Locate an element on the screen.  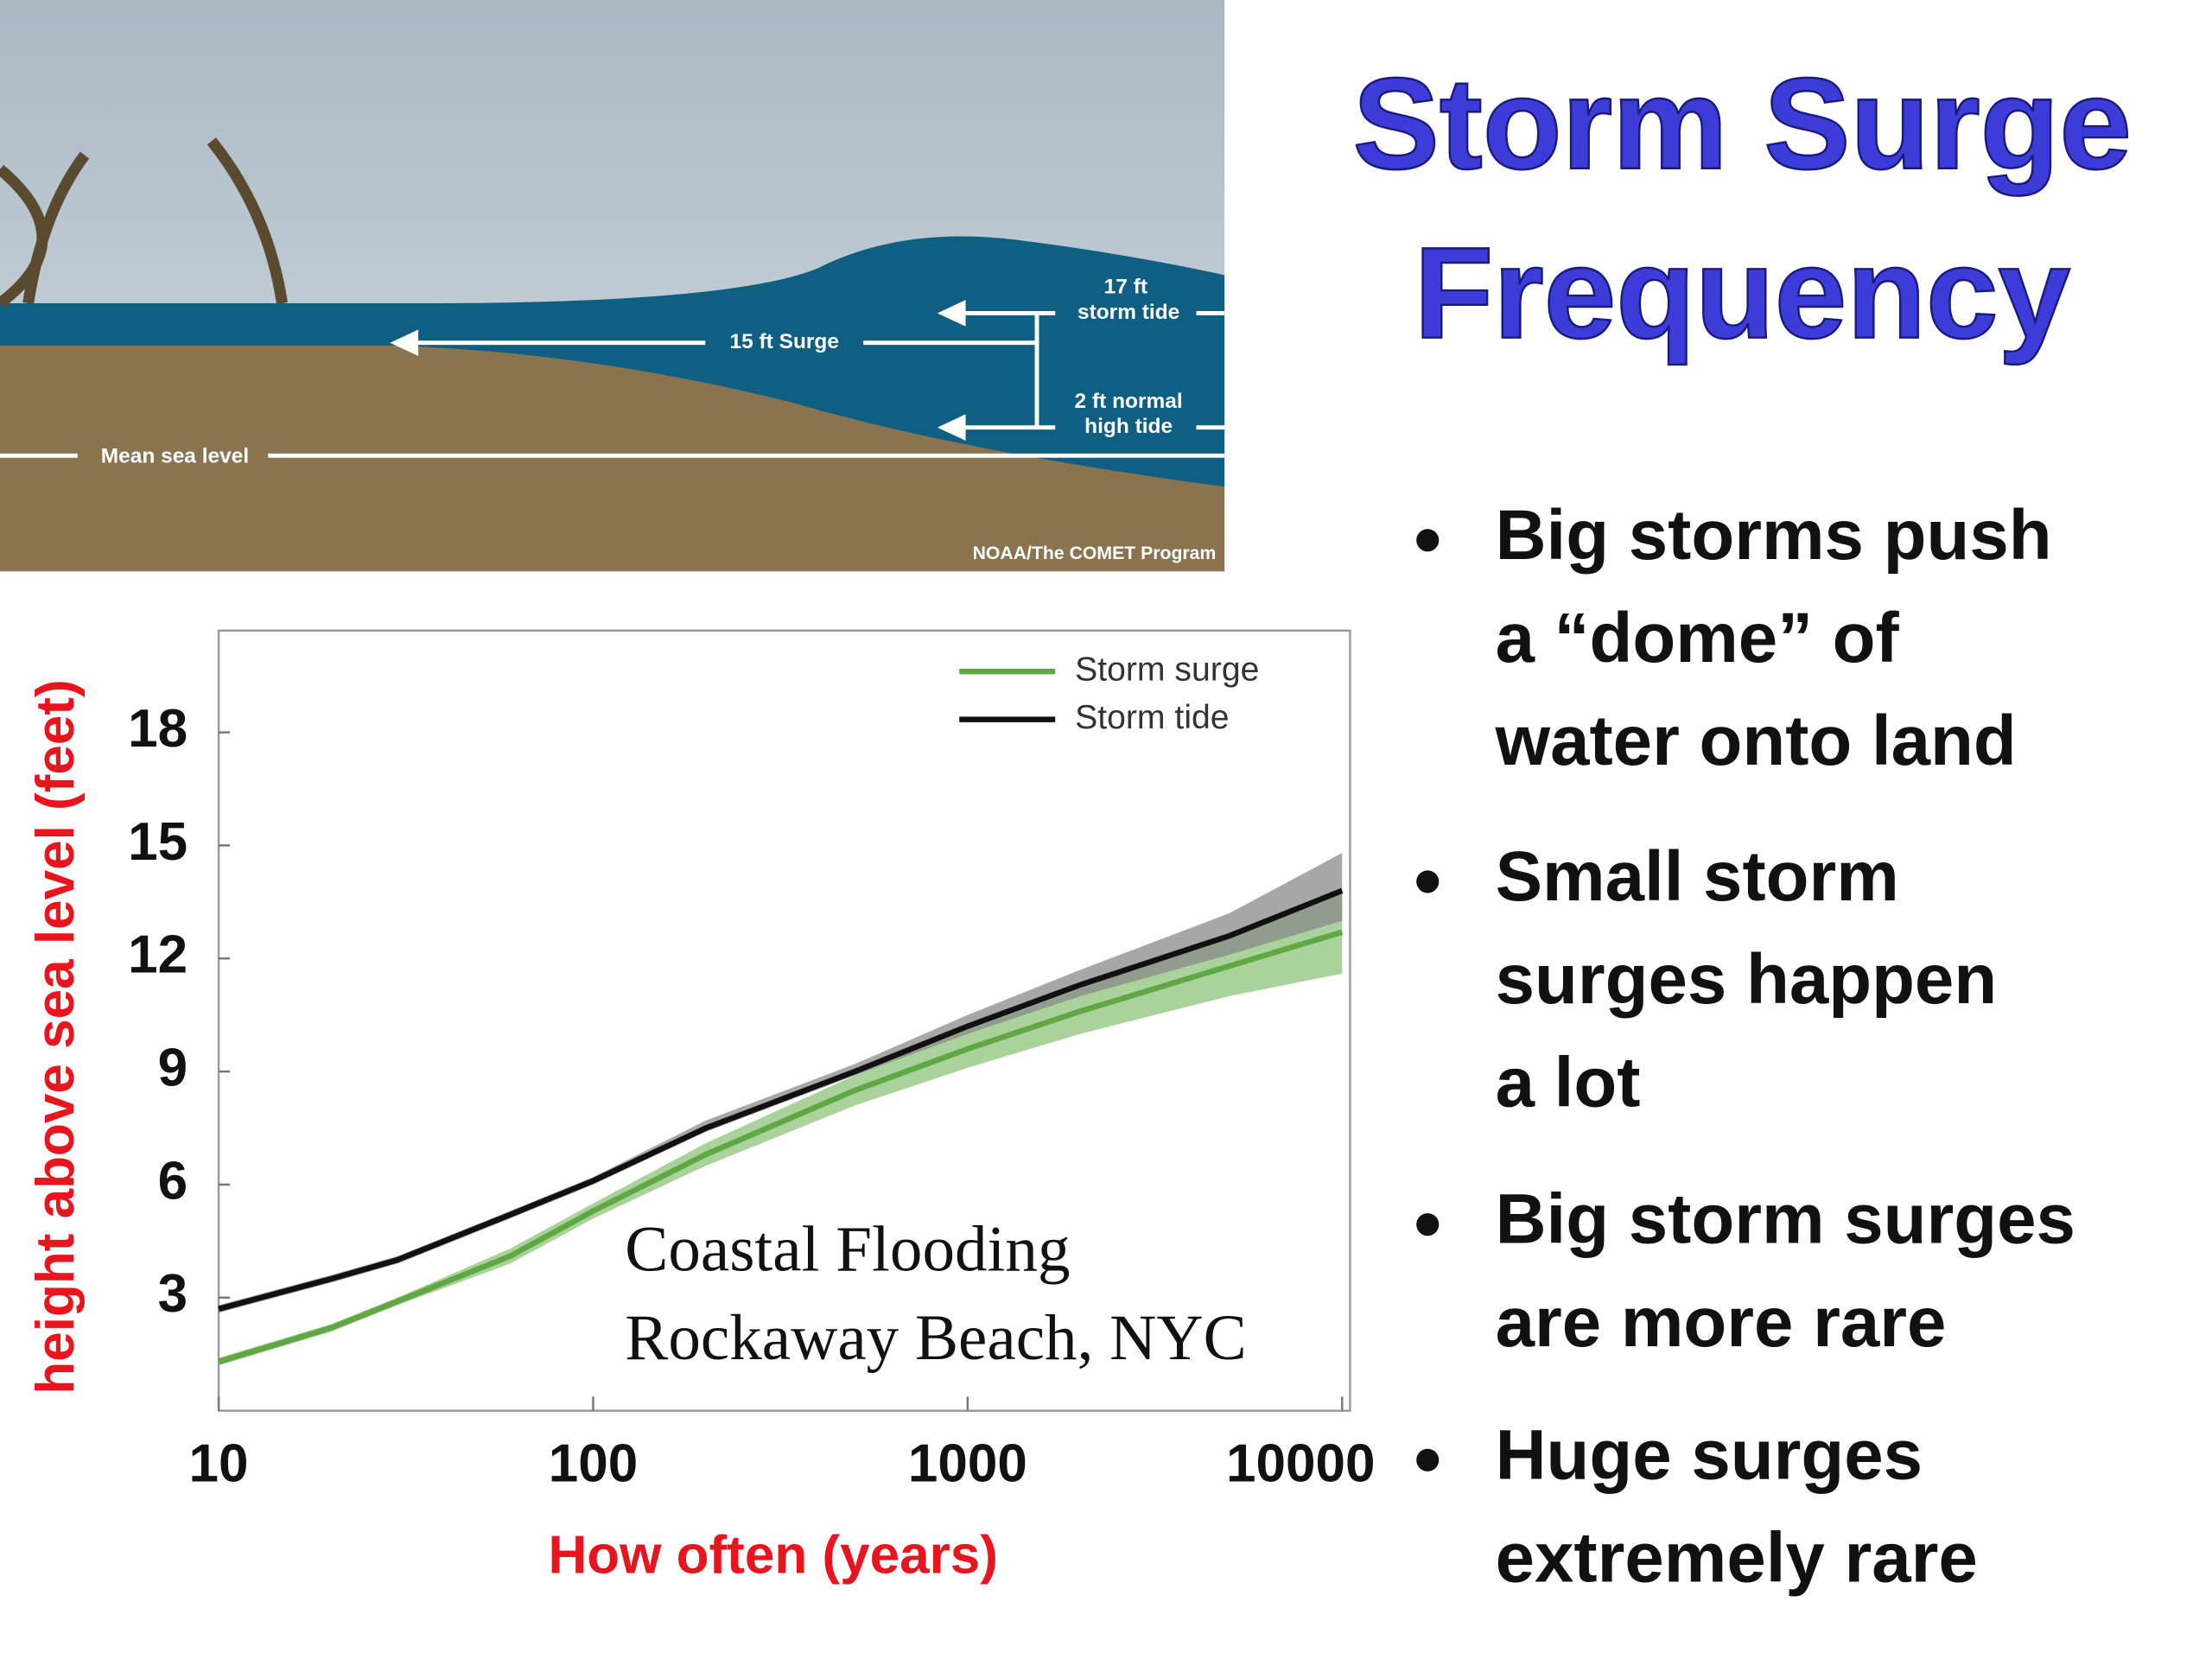
annotation: Rockaway Beach, NYC is located at coordinates (936, 1338).